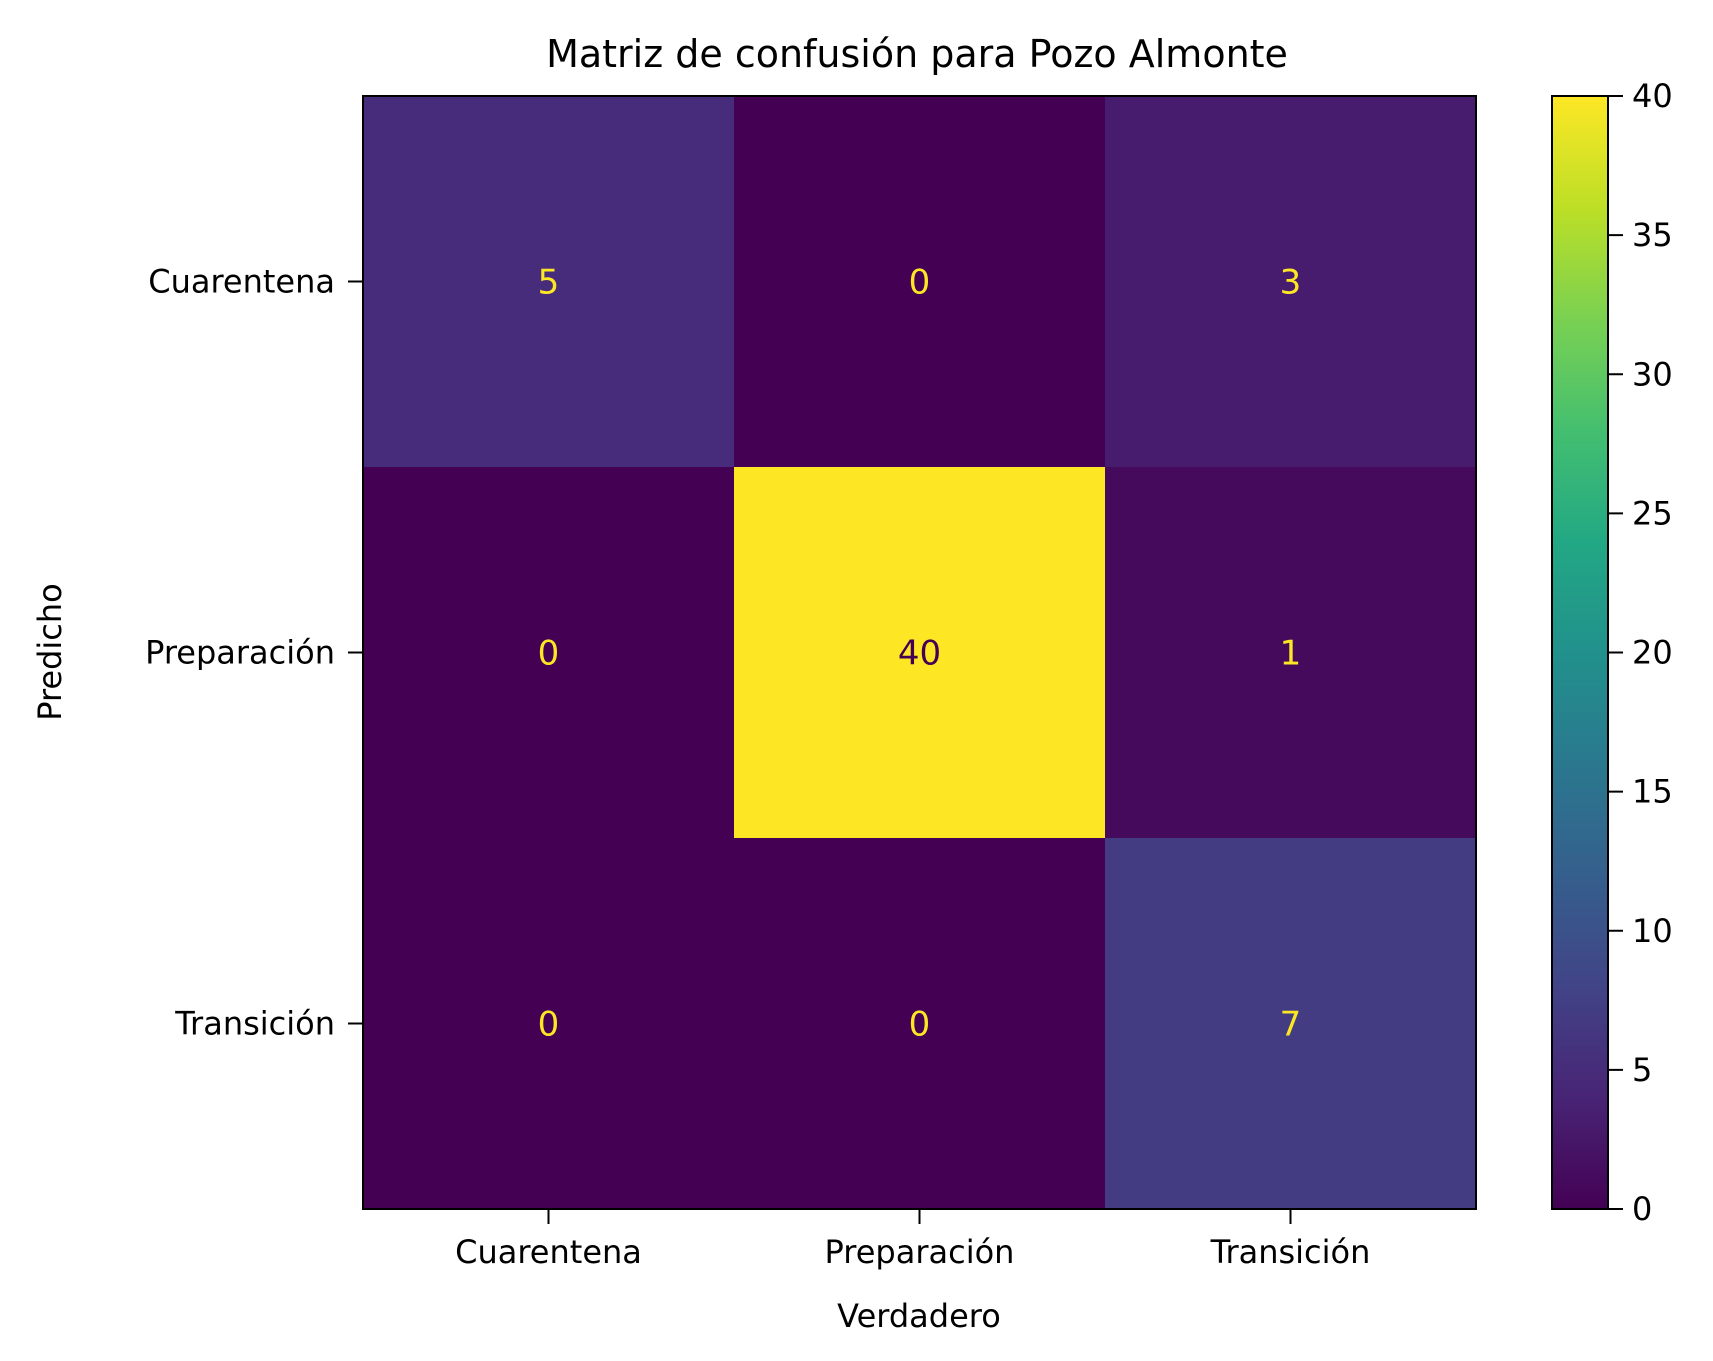 Image resolution: width=1713 pixels, height=1361 pixels. Describe the element at coordinates (1652, 792) in the screenshot. I see `colorbar-tick-label: 15` at that location.